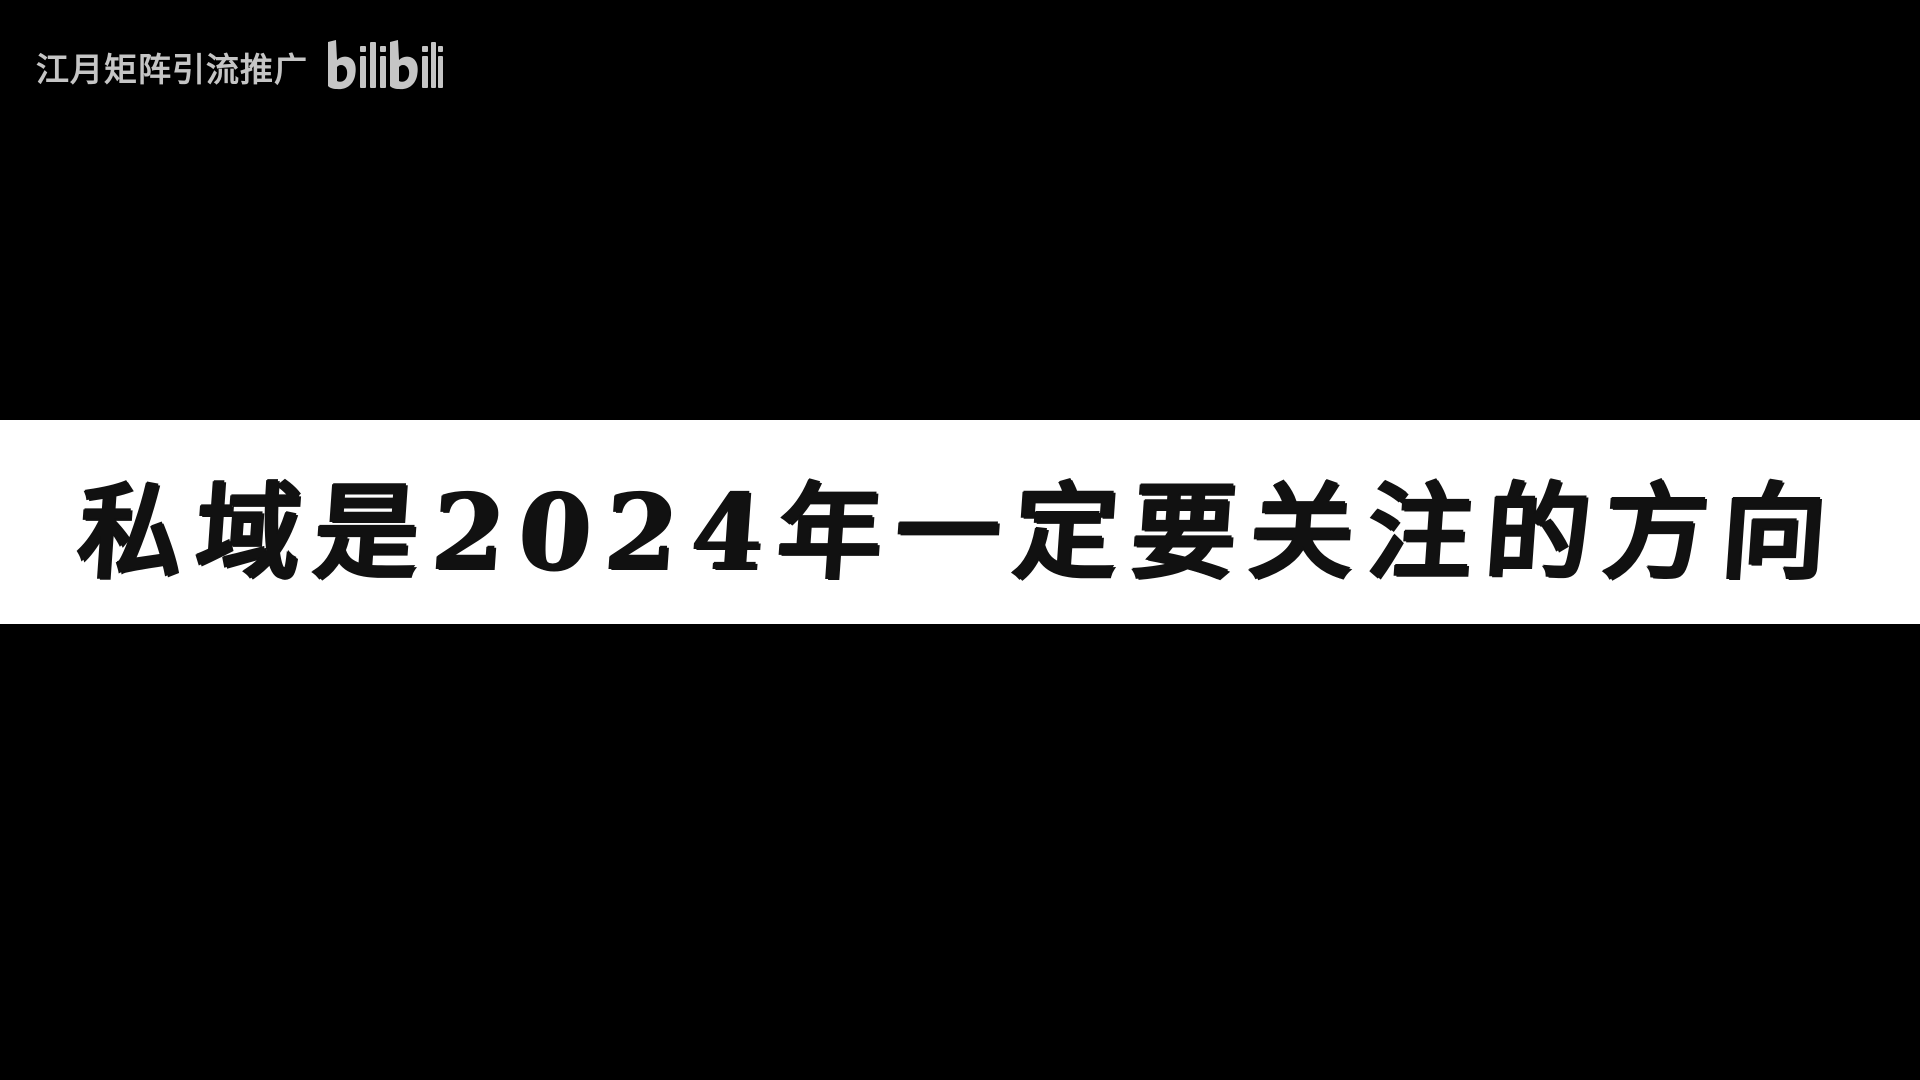 The width and height of the screenshot is (1920, 1080). What do you see at coordinates (959, 531) in the screenshot?
I see `title-text: 私域是2024年一定要关注的方向` at bounding box center [959, 531].